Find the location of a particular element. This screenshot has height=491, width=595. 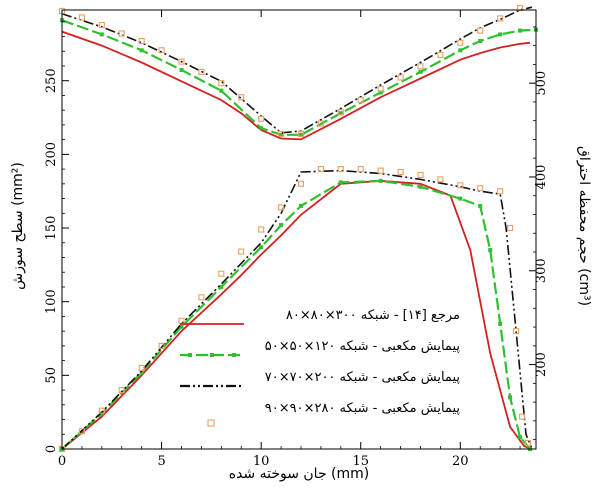

x-tick-label: 0 is located at coordinates (62, 461).